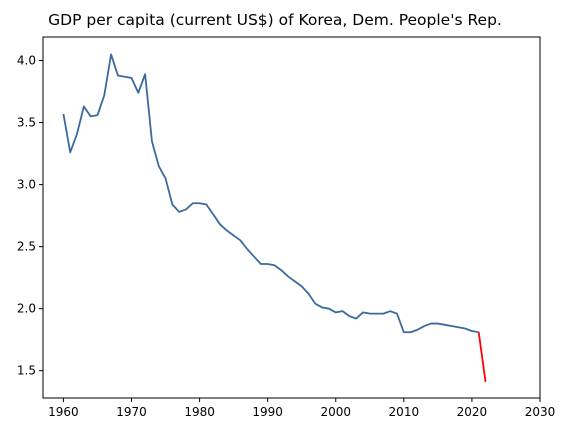 The height and width of the screenshot is (435, 565). What do you see at coordinates (199, 412) in the screenshot?
I see `x-tick-label: 1980` at bounding box center [199, 412].